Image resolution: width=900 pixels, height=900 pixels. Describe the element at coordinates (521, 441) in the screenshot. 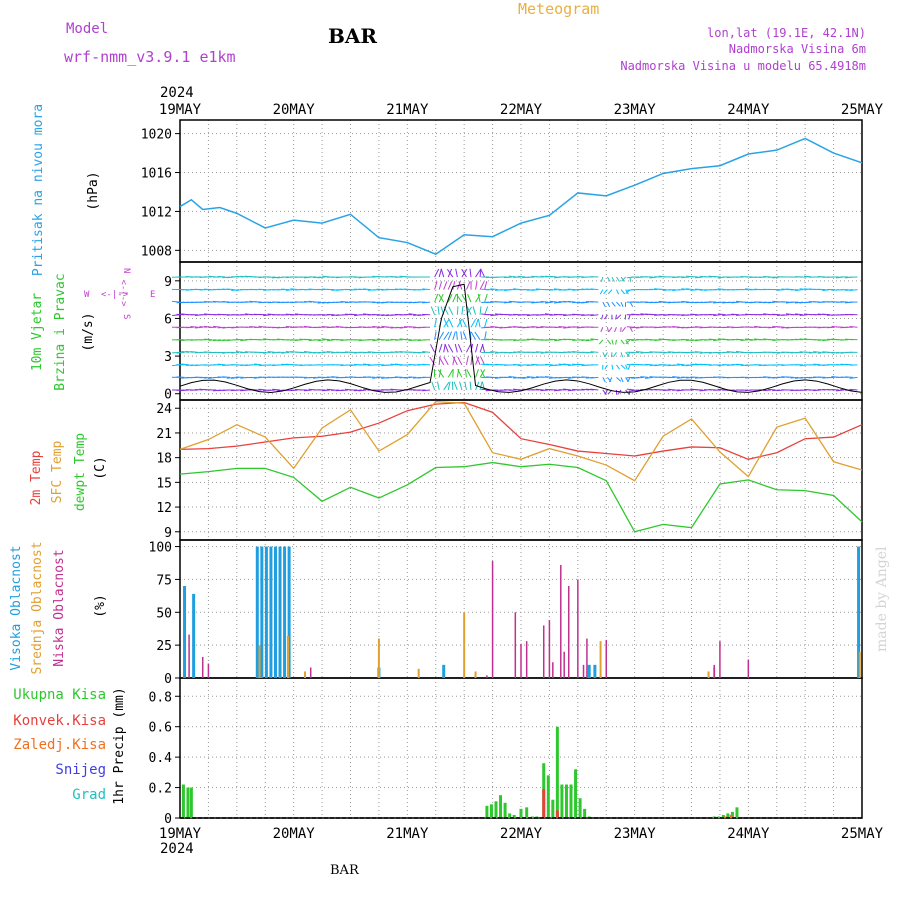

I see `temp-sfc-line` at that location.